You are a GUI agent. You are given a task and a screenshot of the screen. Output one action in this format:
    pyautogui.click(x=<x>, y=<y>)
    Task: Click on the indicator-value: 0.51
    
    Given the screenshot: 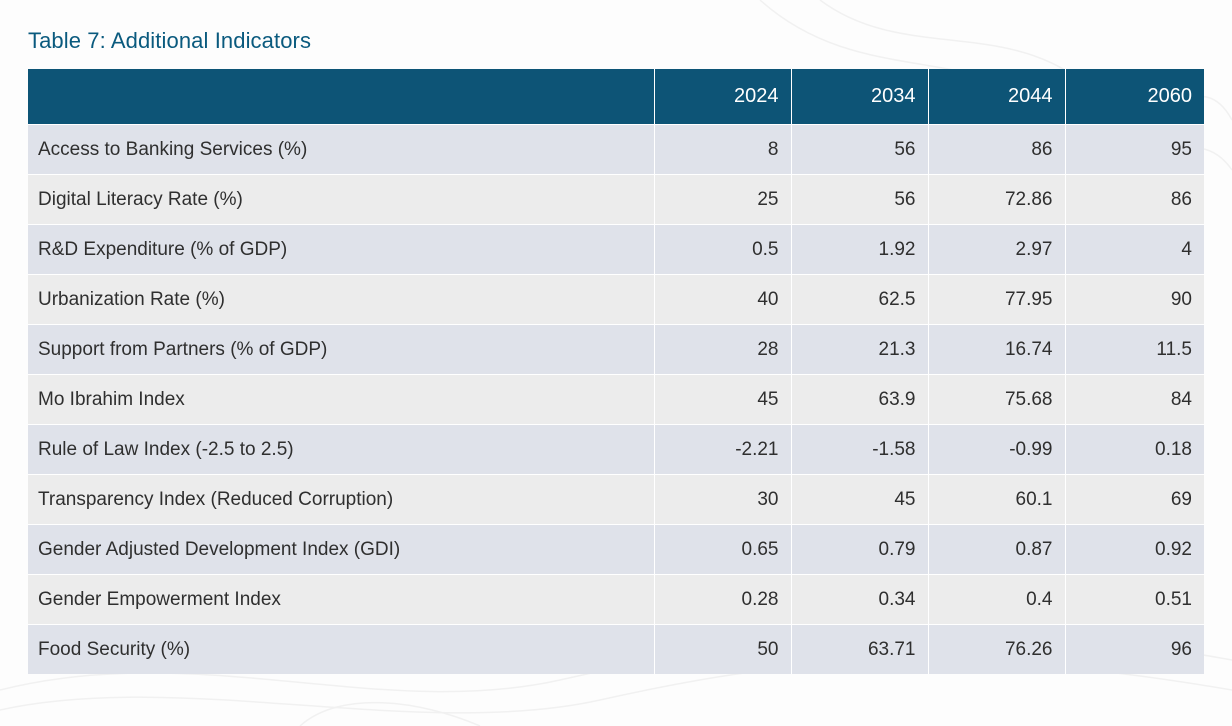 What is the action you would take?
    pyautogui.click(x=1134, y=599)
    